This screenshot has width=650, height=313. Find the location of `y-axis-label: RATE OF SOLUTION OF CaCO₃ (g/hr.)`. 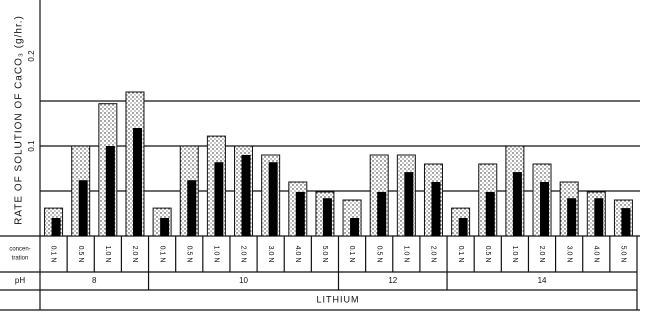

y-axis-label: RATE OF SOLUTION OF CaCO₃ (g/hr.) is located at coordinates (19, 120).